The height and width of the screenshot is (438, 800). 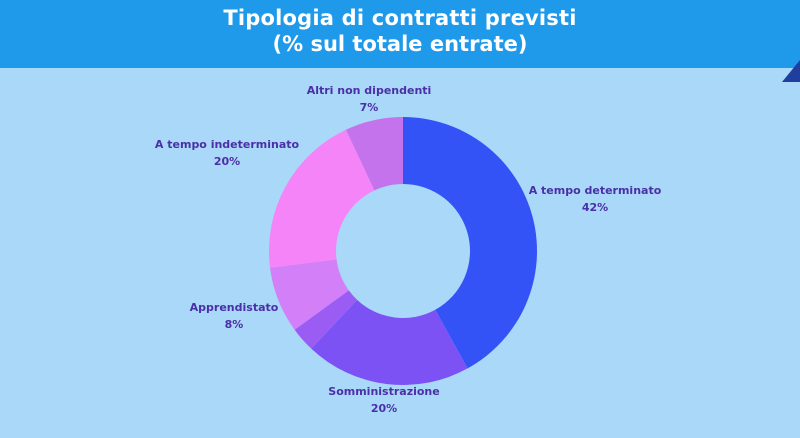 I want to click on label-somministrazione: Somministrazione 20%, so click(x=383, y=400).